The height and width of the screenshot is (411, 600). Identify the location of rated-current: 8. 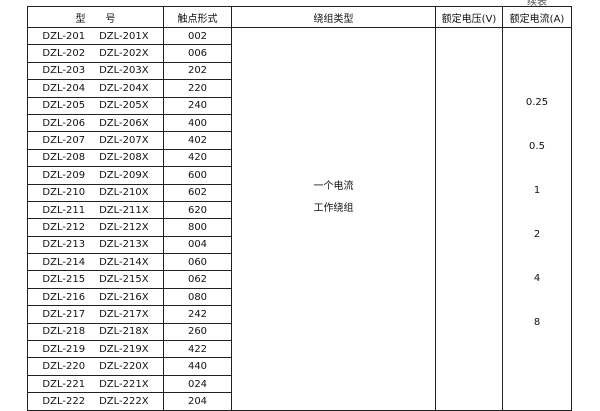
(537, 322).